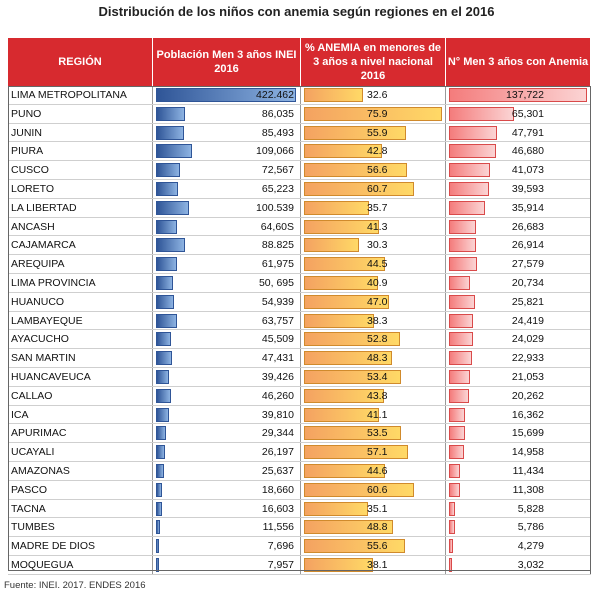 The image size is (593, 602). Describe the element at coordinates (527, 245) in the screenshot. I see `anemia-n-value: 26,914` at that location.